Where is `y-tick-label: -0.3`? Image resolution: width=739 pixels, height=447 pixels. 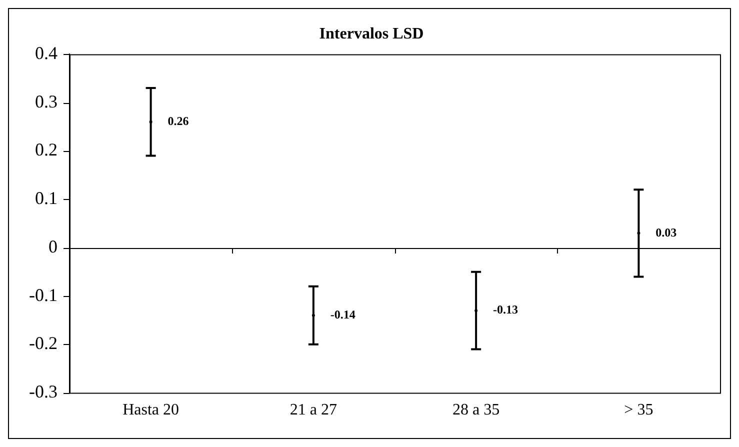 y-tick-label: -0.3 is located at coordinates (43, 392).